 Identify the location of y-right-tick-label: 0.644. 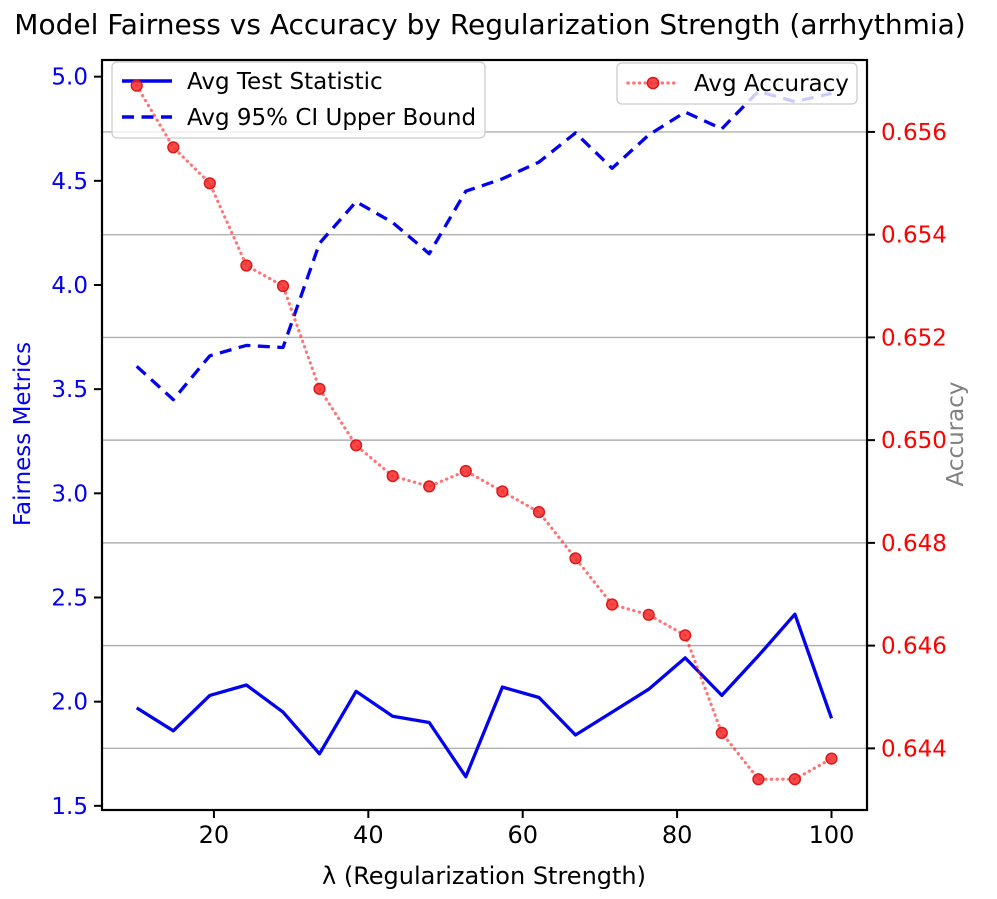
(914, 749).